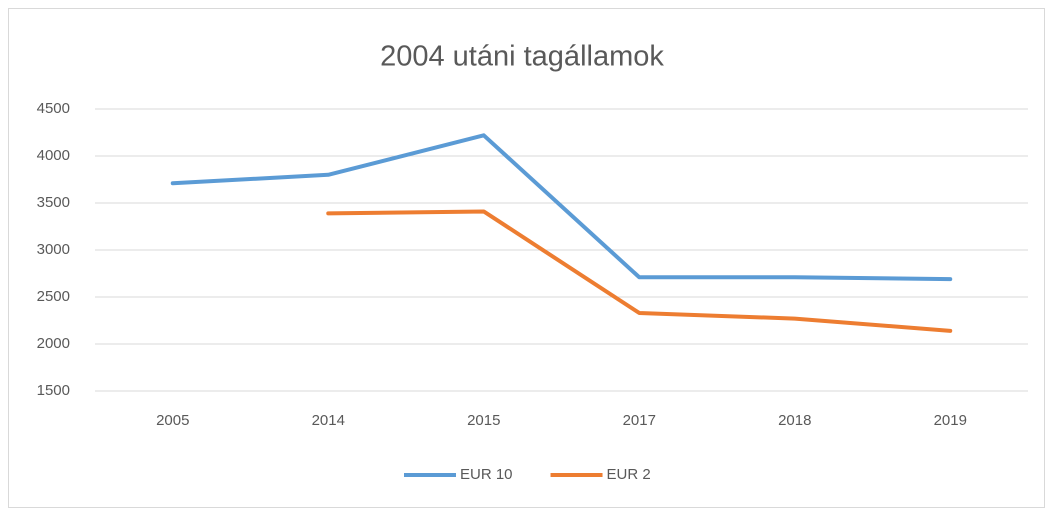 This screenshot has width=1045, height=508. What do you see at coordinates (639, 420) in the screenshot?
I see `x-tick-label: 2017` at bounding box center [639, 420].